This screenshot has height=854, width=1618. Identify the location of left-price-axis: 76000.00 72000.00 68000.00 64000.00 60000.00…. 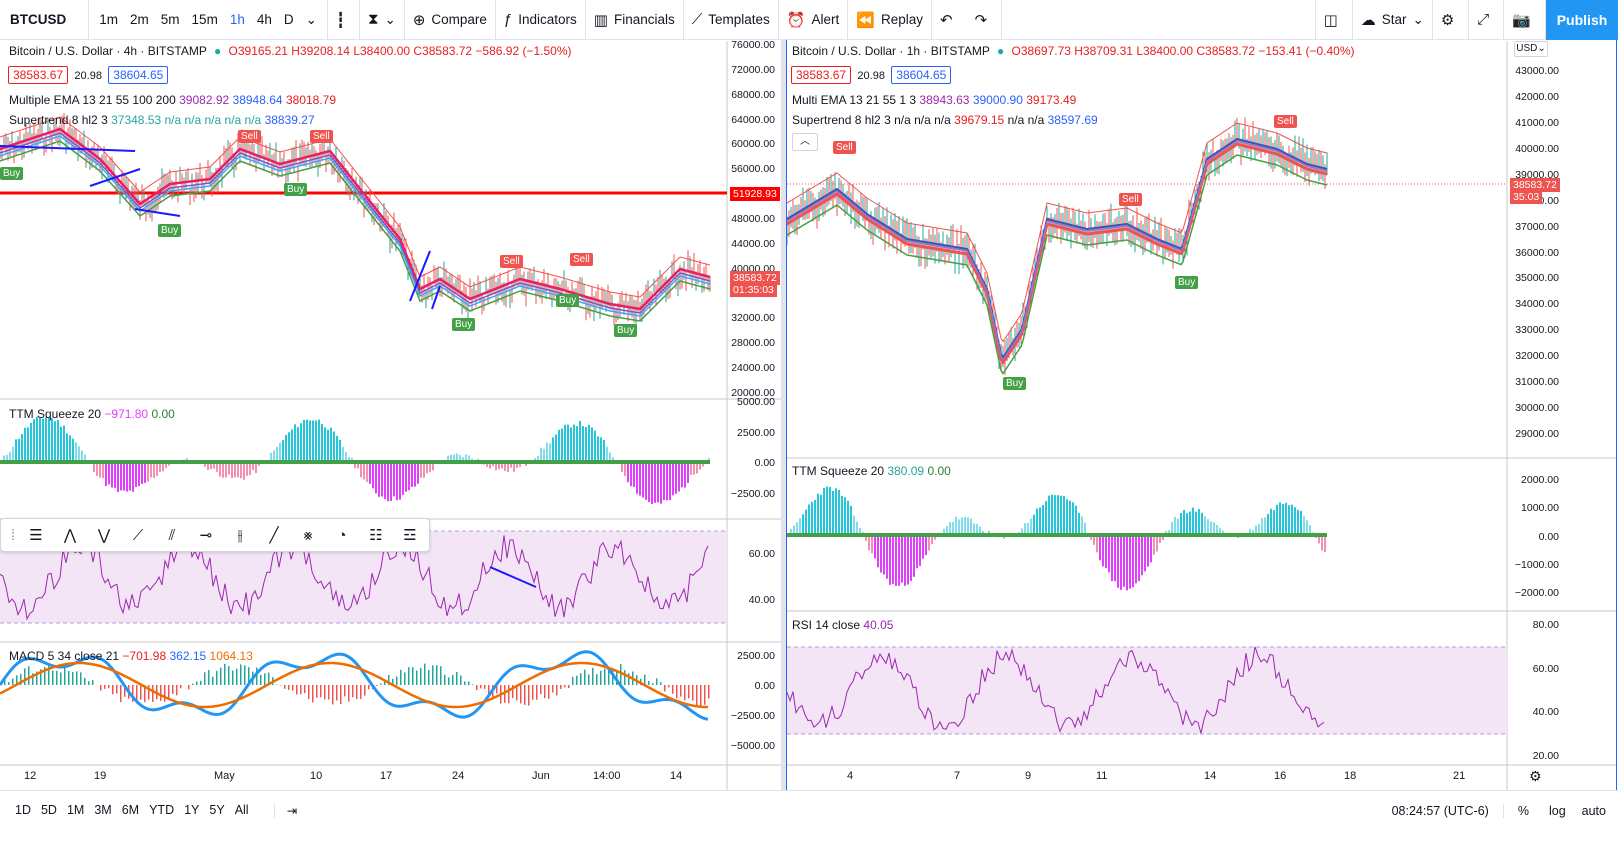
(751, 219).